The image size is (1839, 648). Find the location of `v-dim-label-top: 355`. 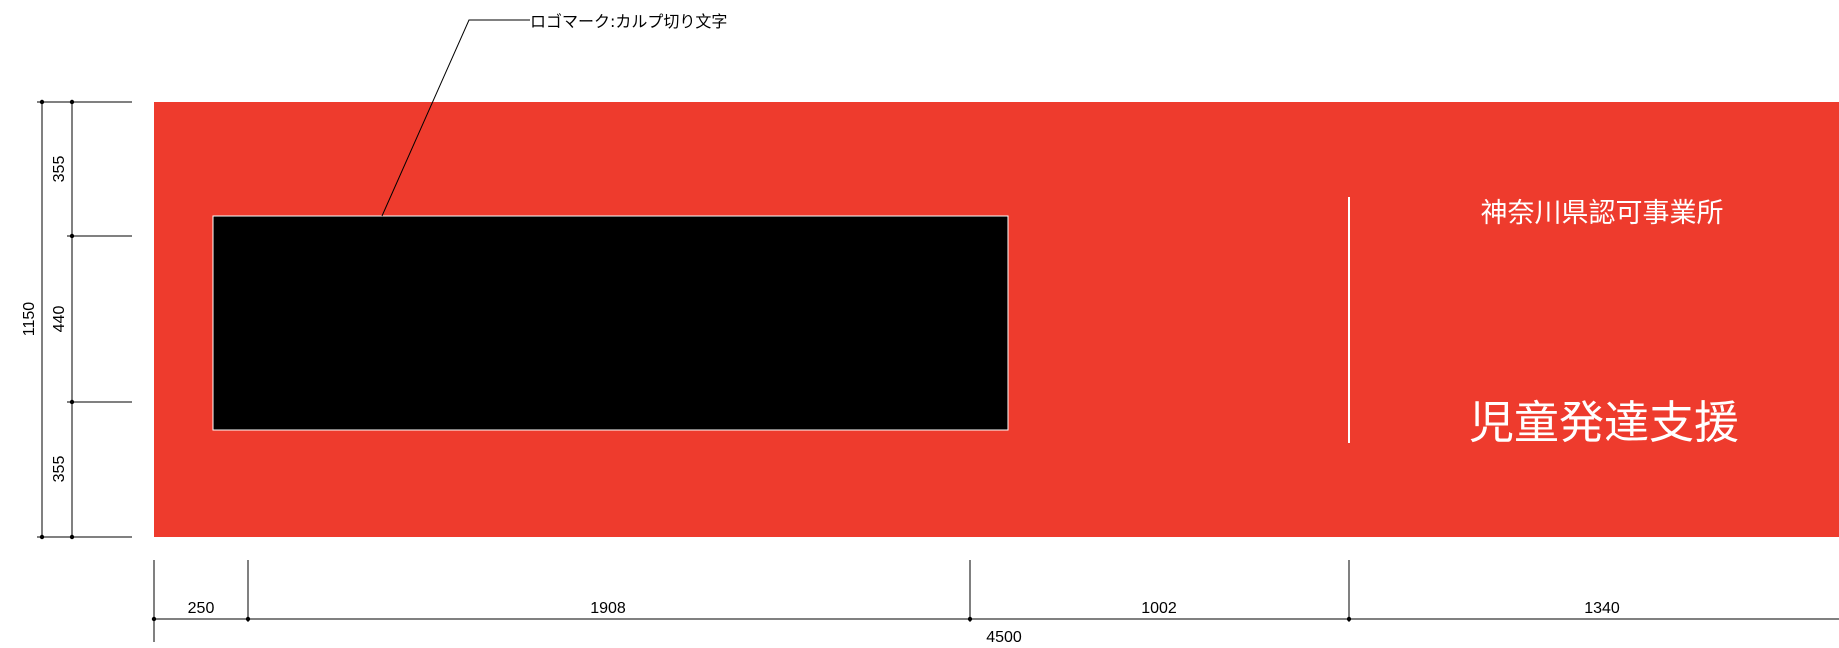

v-dim-label-top: 355 is located at coordinates (59, 169).